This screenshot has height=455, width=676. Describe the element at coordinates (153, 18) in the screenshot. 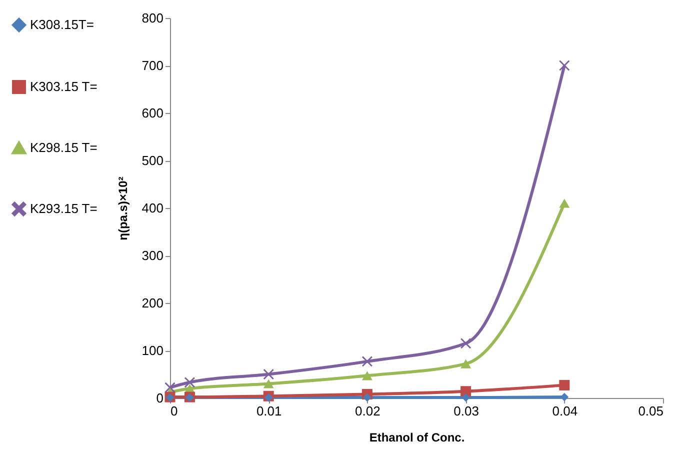

I see `y-tick-label: 800` at that location.